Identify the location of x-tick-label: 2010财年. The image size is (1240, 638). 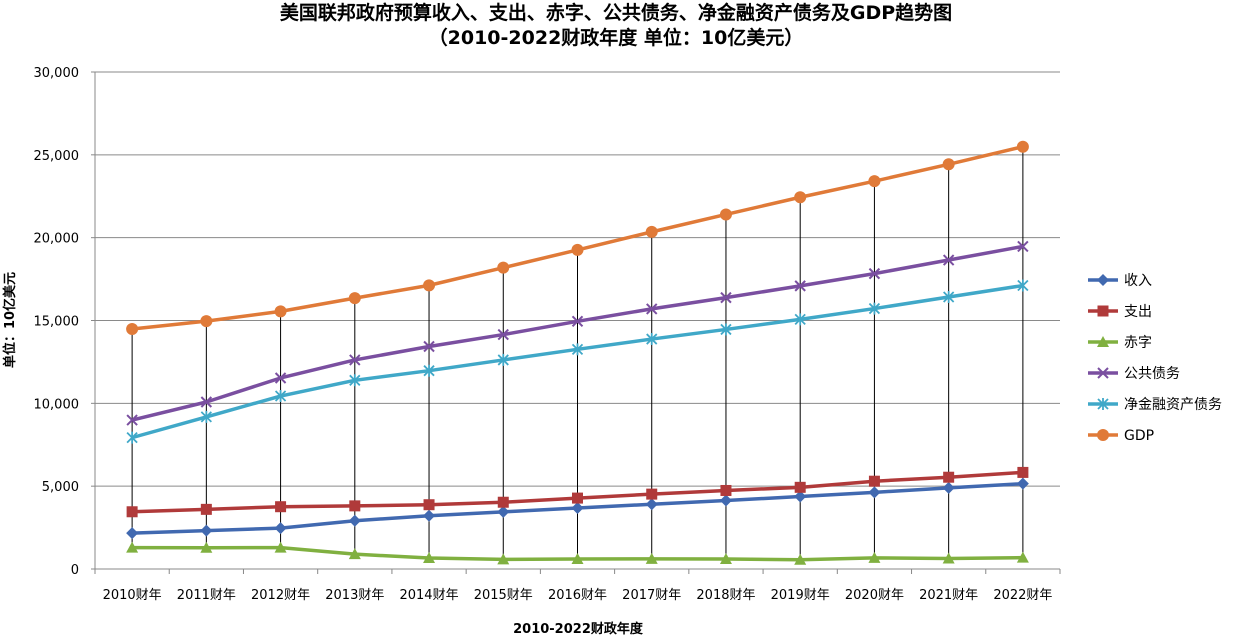
(132, 595).